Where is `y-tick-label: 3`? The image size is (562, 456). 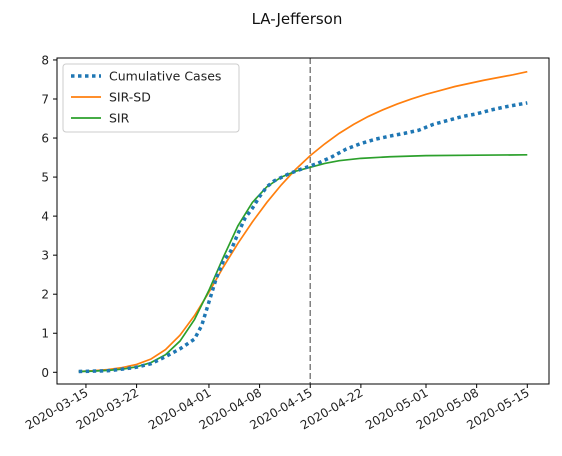 y-tick-label: 3 is located at coordinates (45, 256).